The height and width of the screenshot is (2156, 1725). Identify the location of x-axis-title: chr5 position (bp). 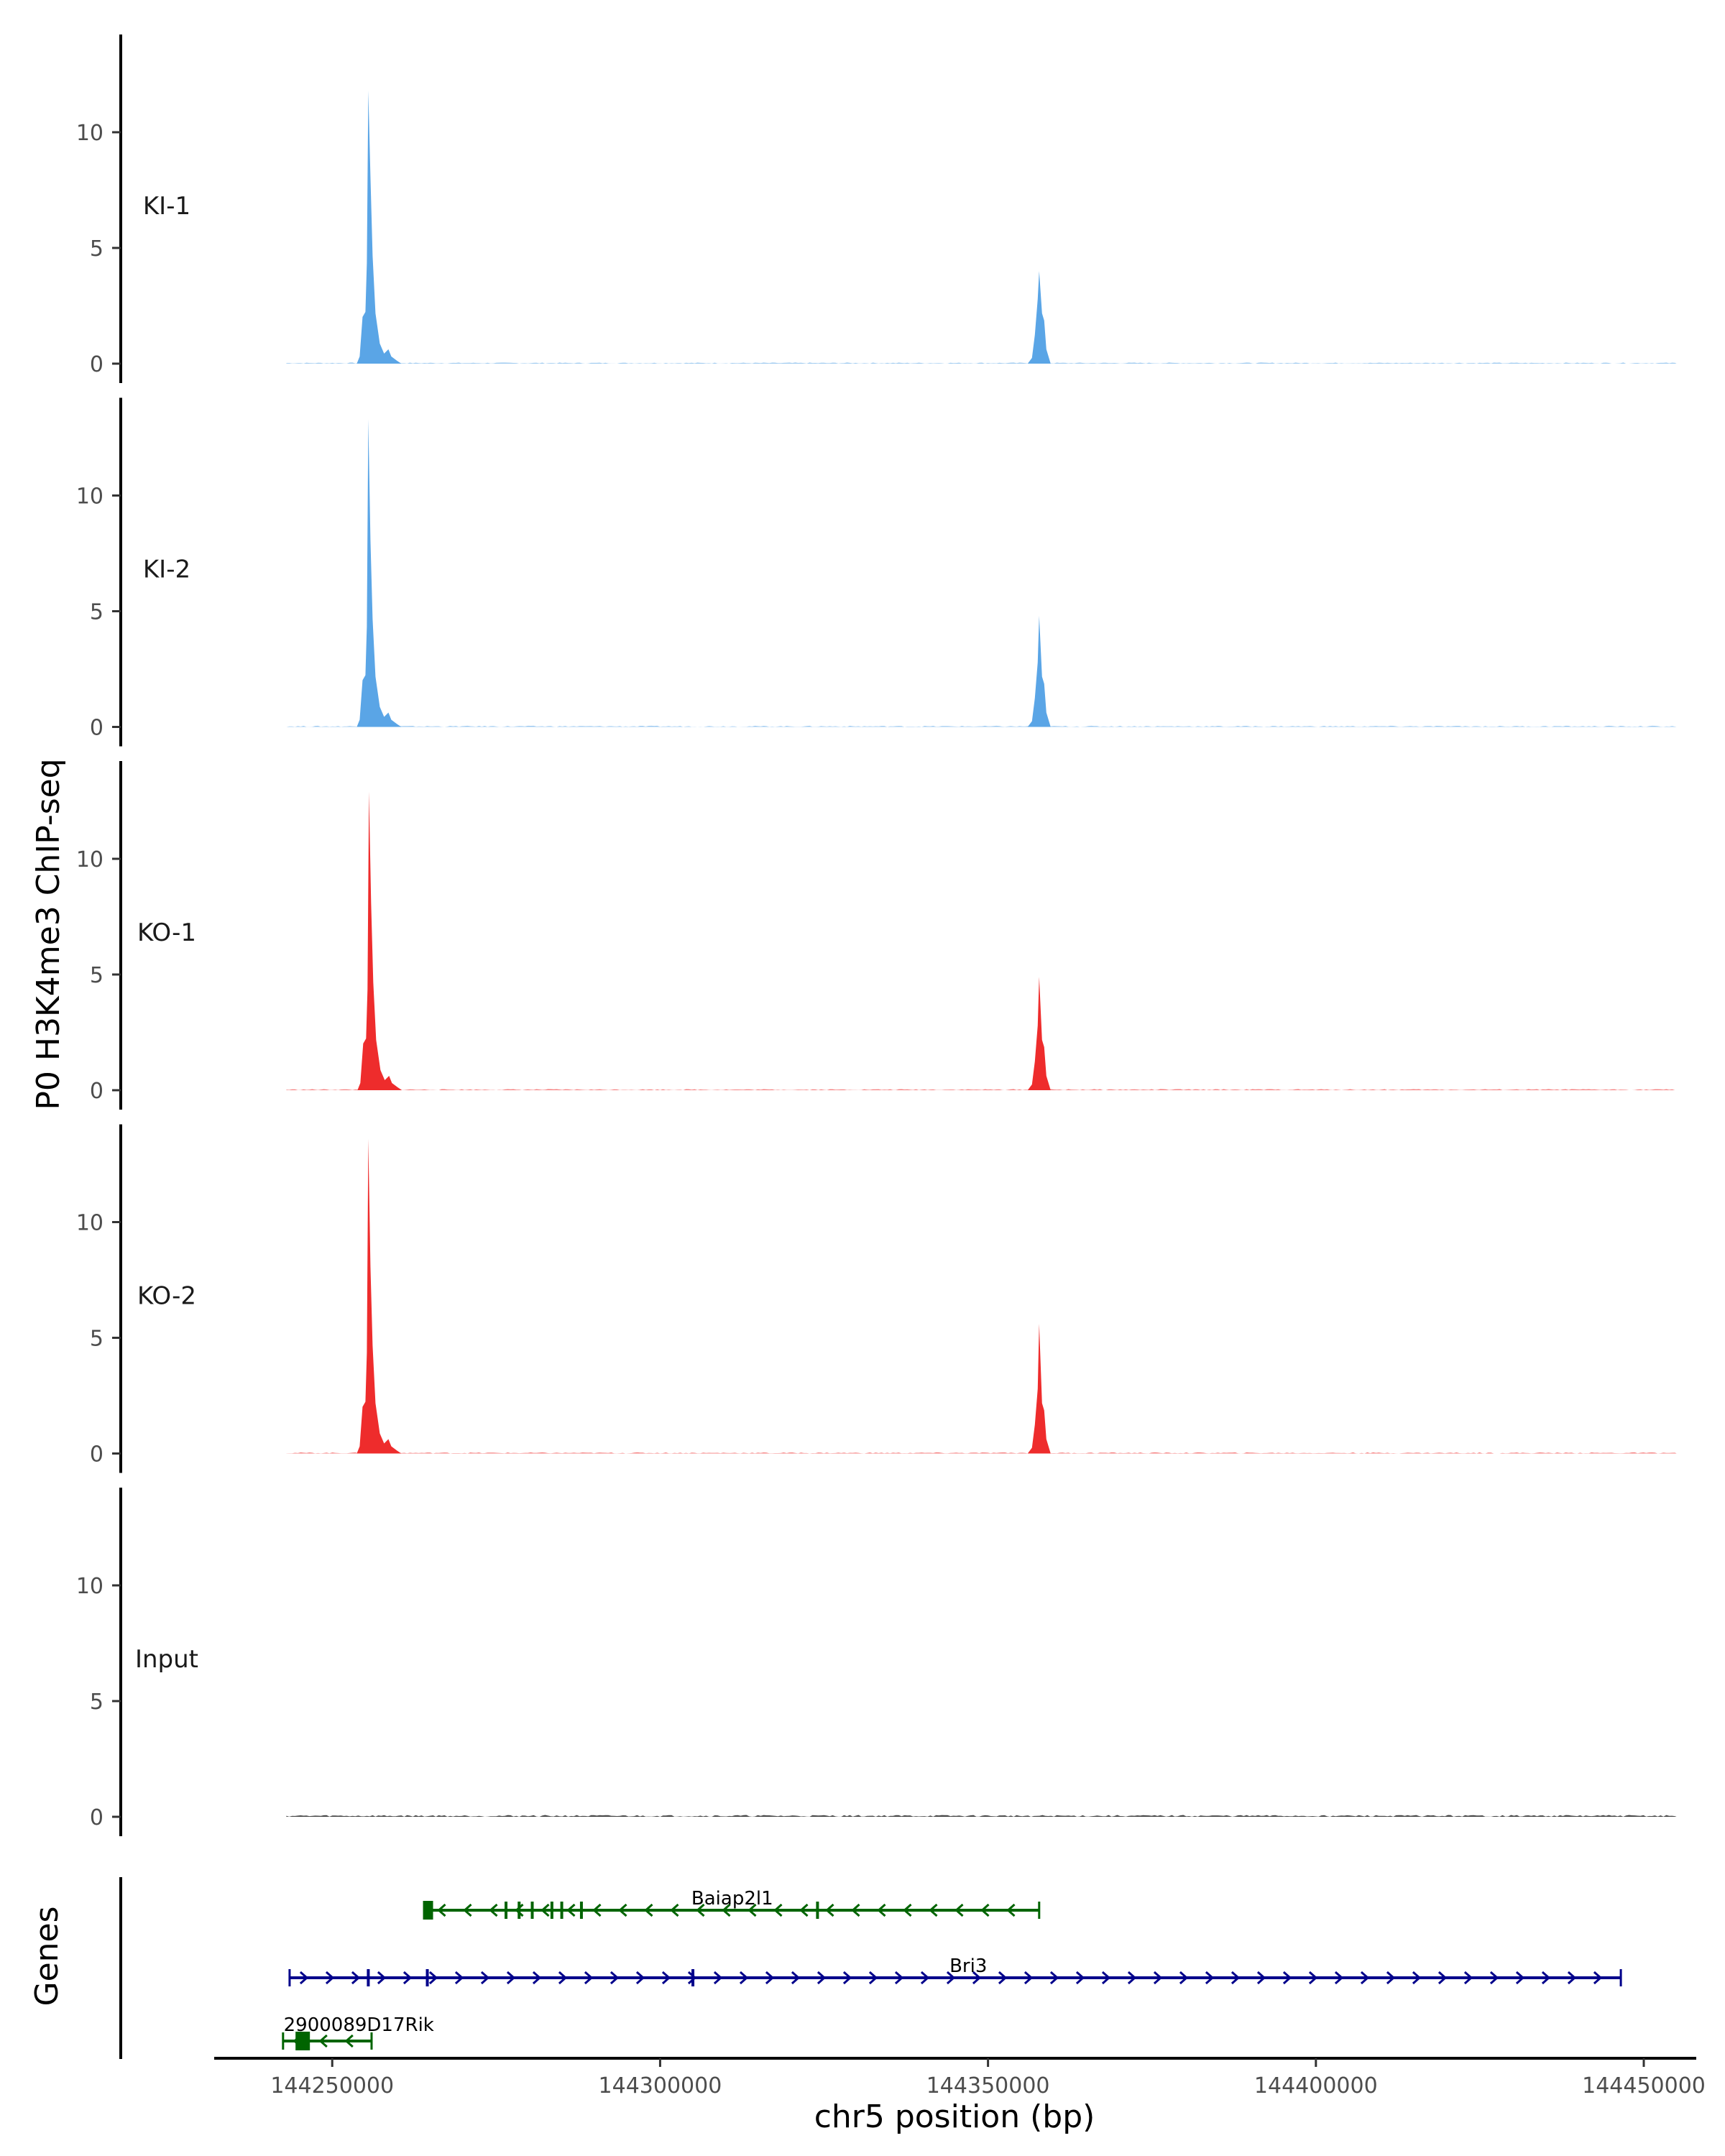
(954, 2117).